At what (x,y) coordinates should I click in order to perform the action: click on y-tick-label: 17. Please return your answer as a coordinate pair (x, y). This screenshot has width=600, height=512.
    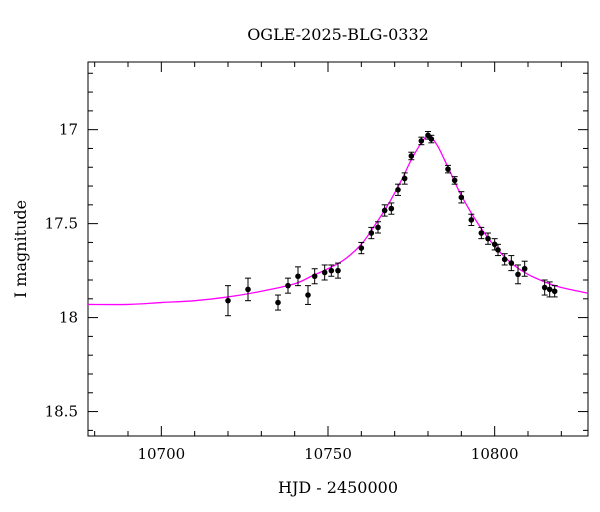
    Looking at the image, I should click on (68, 130).